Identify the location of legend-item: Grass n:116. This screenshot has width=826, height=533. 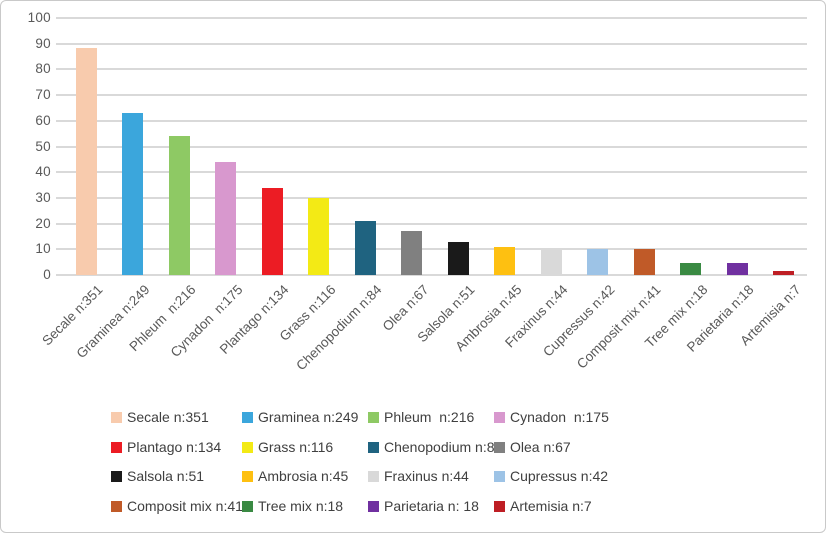
(305, 447).